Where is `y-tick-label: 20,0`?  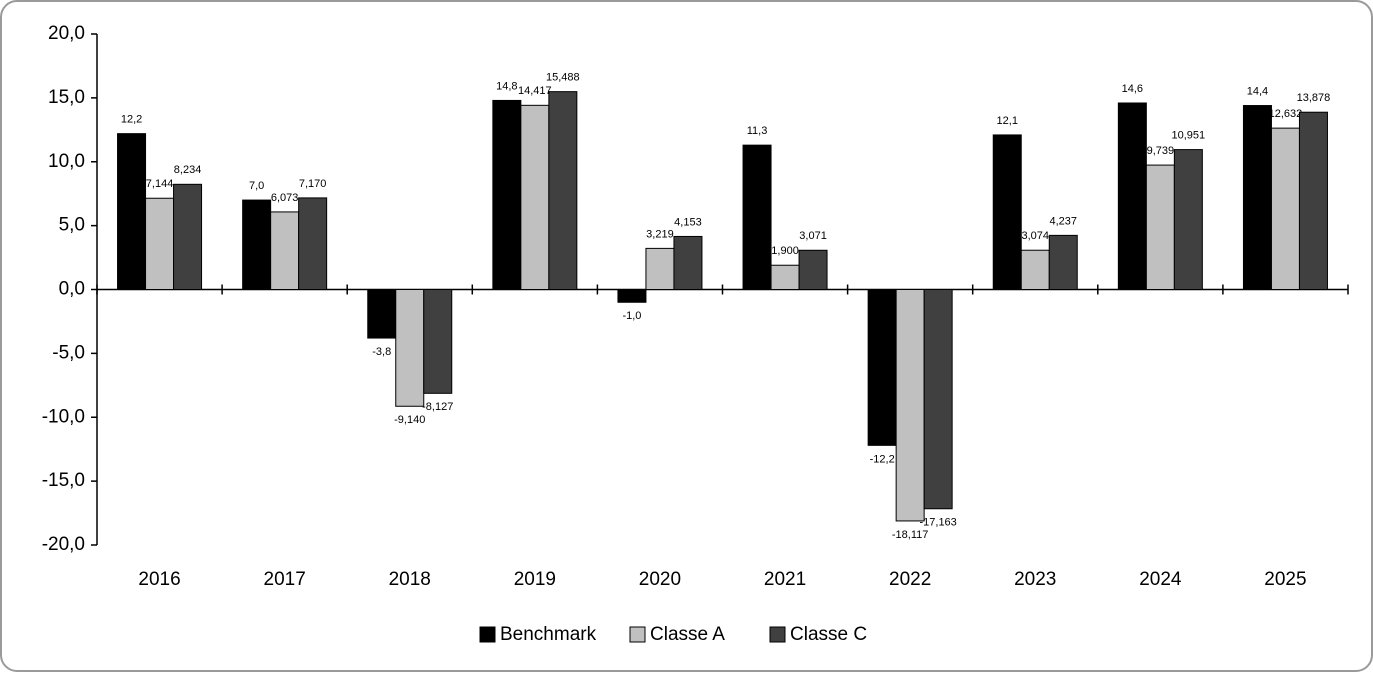
y-tick-label: 20,0 is located at coordinates (66, 33).